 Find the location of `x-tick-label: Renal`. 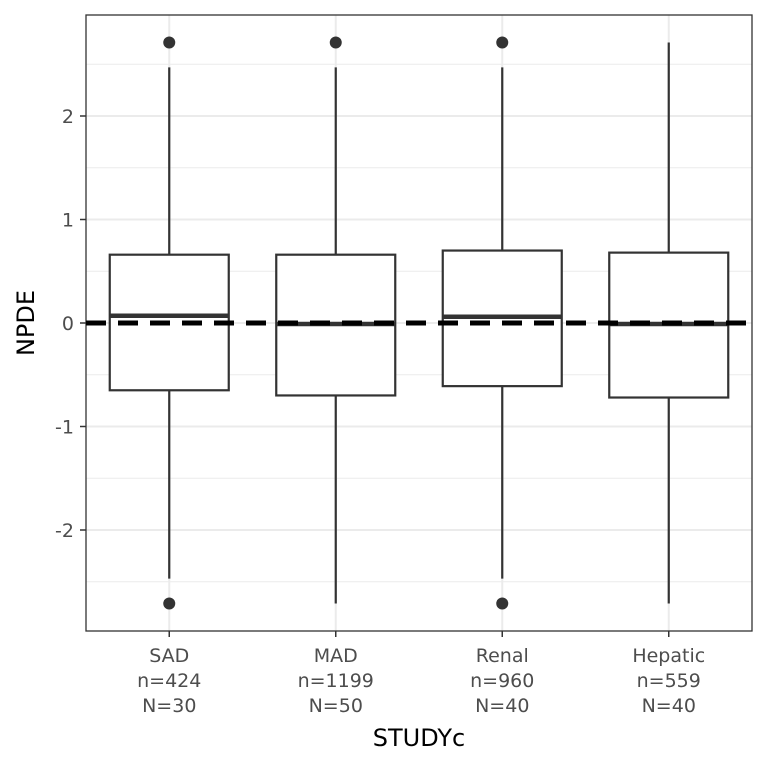

x-tick-label: Renal is located at coordinates (502, 656).